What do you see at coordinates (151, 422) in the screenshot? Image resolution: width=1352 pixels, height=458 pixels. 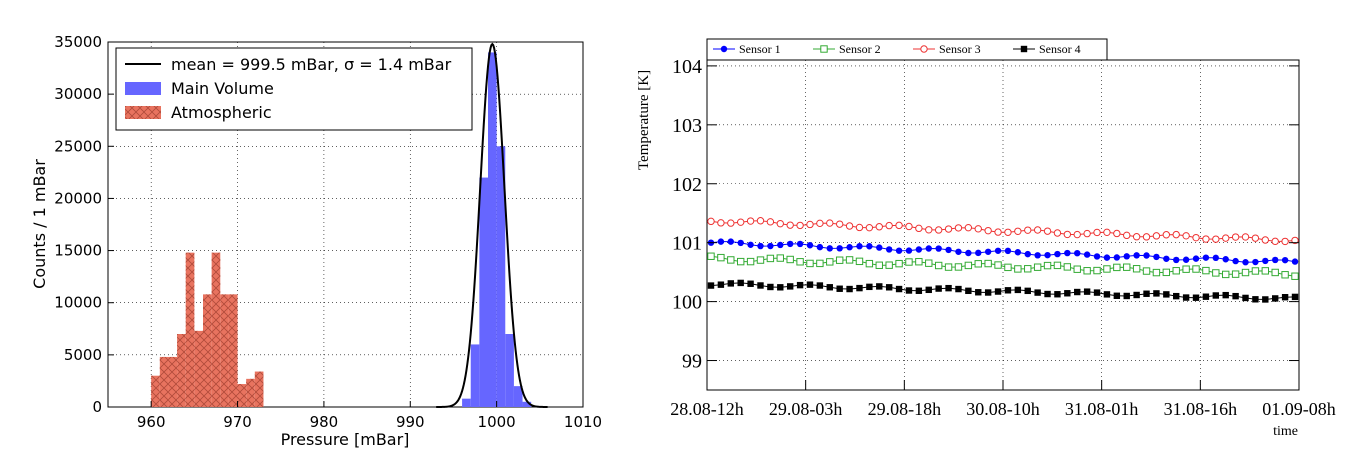 I see `x-tick-label: 960` at bounding box center [151, 422].